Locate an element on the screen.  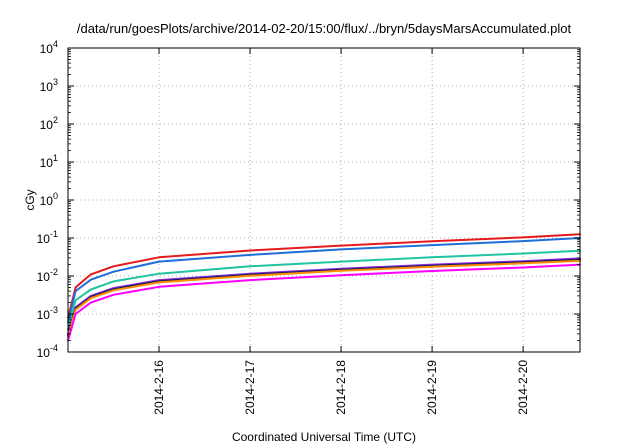
x-tick-label: 2014-2-20 is located at coordinates (523, 387).